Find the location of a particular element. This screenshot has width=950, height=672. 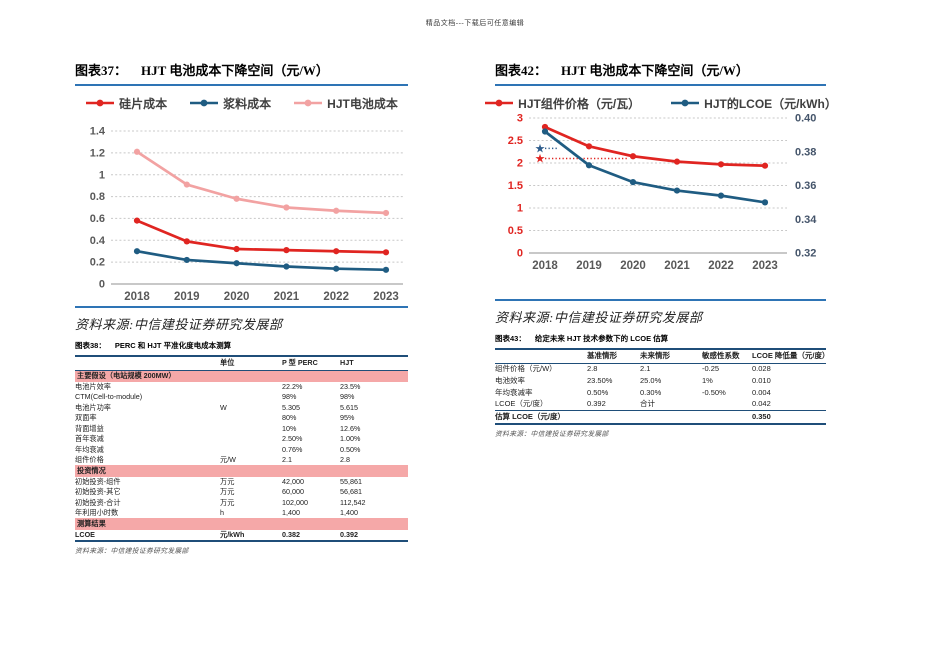

section-row: 主要假设（电站规模 200MW） is located at coordinates (241, 376).